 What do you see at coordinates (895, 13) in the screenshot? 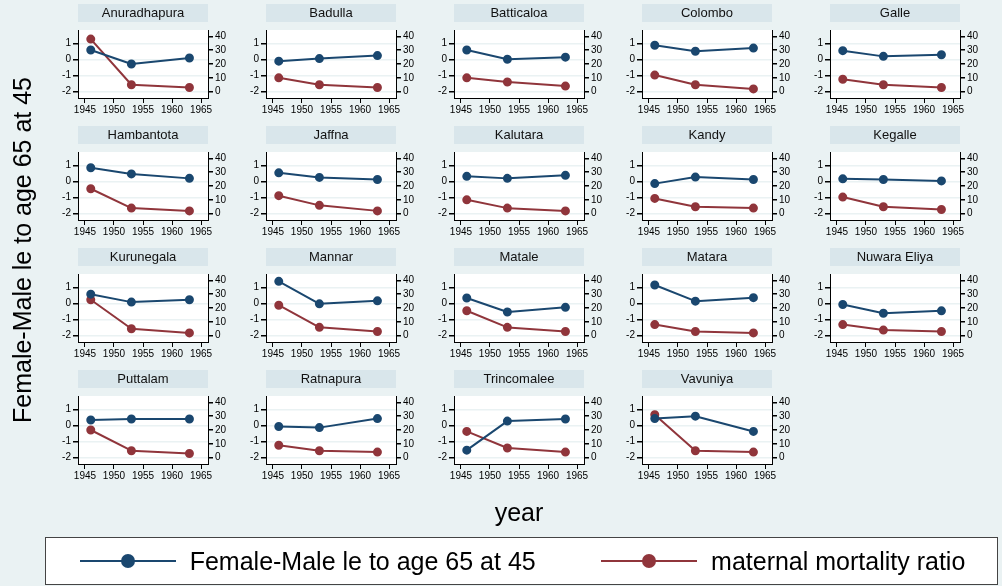
I see `chart-title: Galle` at bounding box center [895, 13].